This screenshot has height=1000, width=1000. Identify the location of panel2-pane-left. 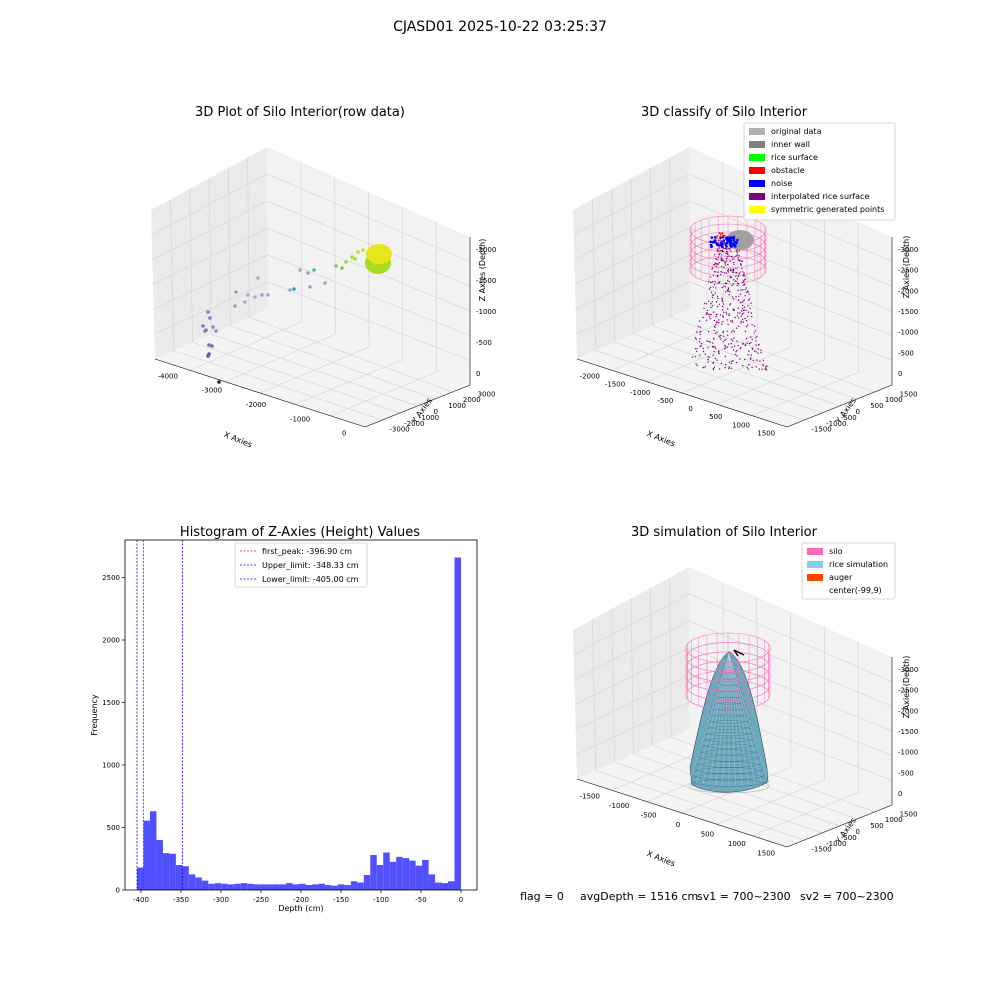
(631, 253).